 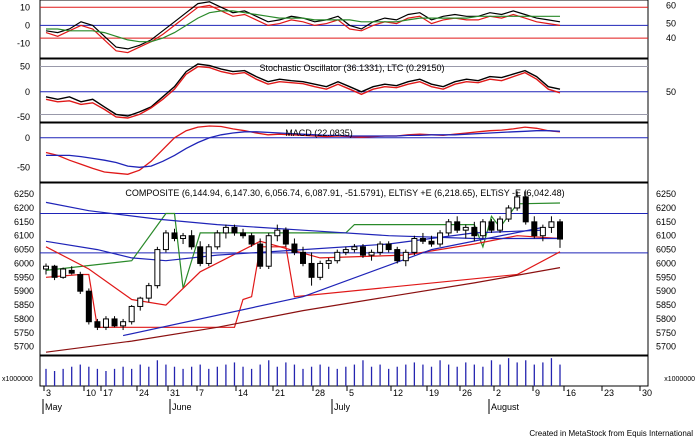 I want to click on x-tick-label: 21, so click(x=280, y=393).